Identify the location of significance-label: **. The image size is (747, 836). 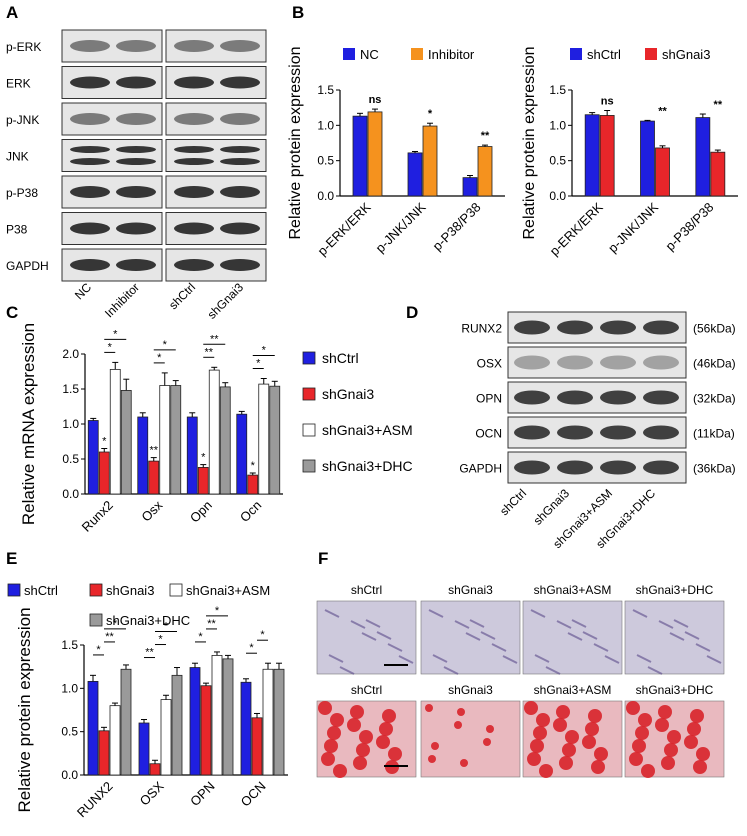
(149, 653).